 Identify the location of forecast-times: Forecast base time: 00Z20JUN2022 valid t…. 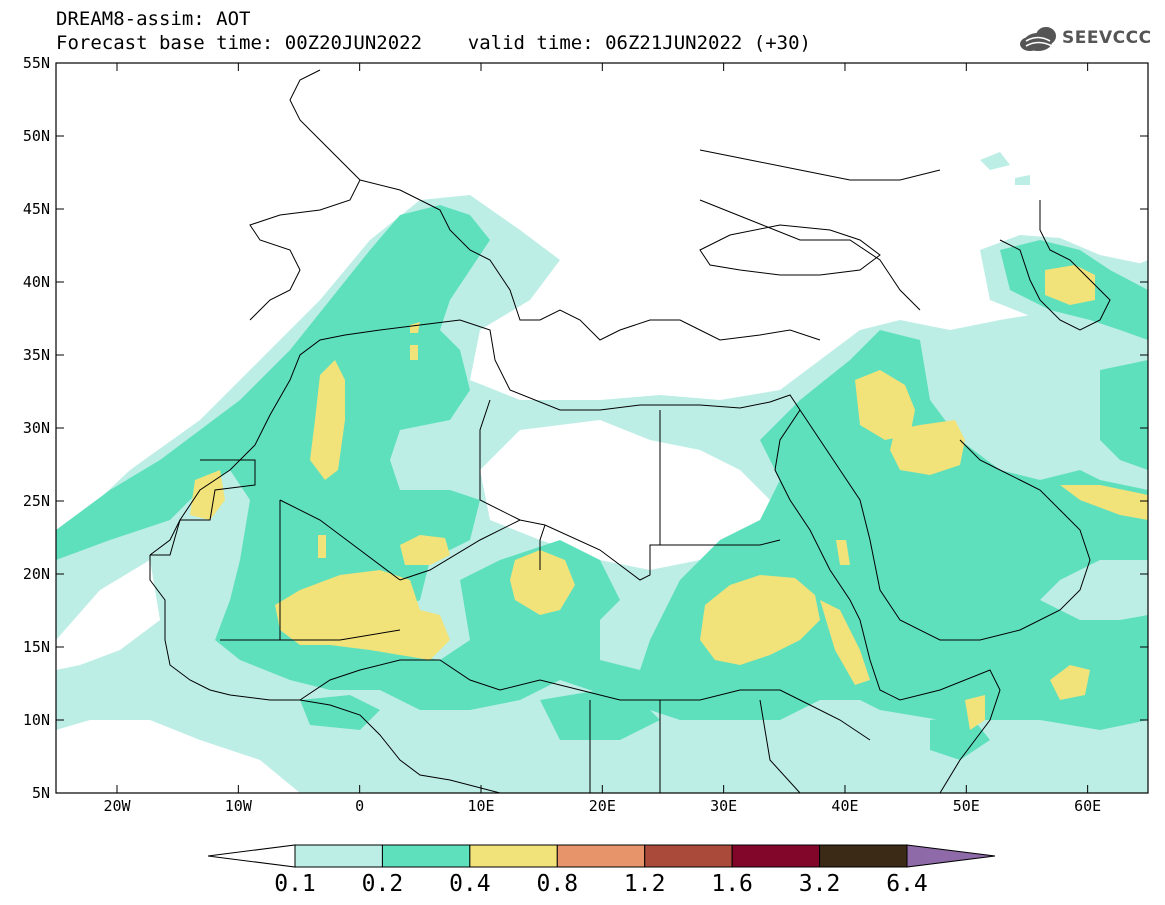
(433, 43).